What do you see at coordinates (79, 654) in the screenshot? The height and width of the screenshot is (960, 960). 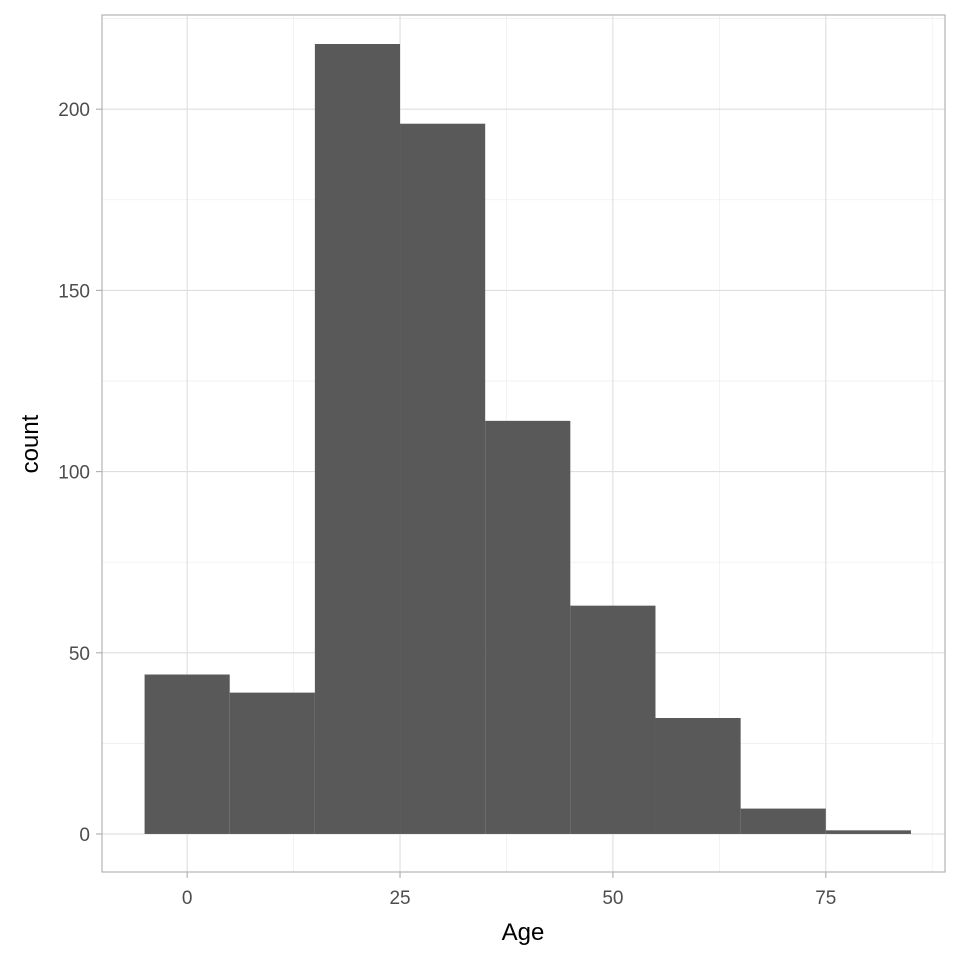 I see `y-tick-label: 50` at bounding box center [79, 654].